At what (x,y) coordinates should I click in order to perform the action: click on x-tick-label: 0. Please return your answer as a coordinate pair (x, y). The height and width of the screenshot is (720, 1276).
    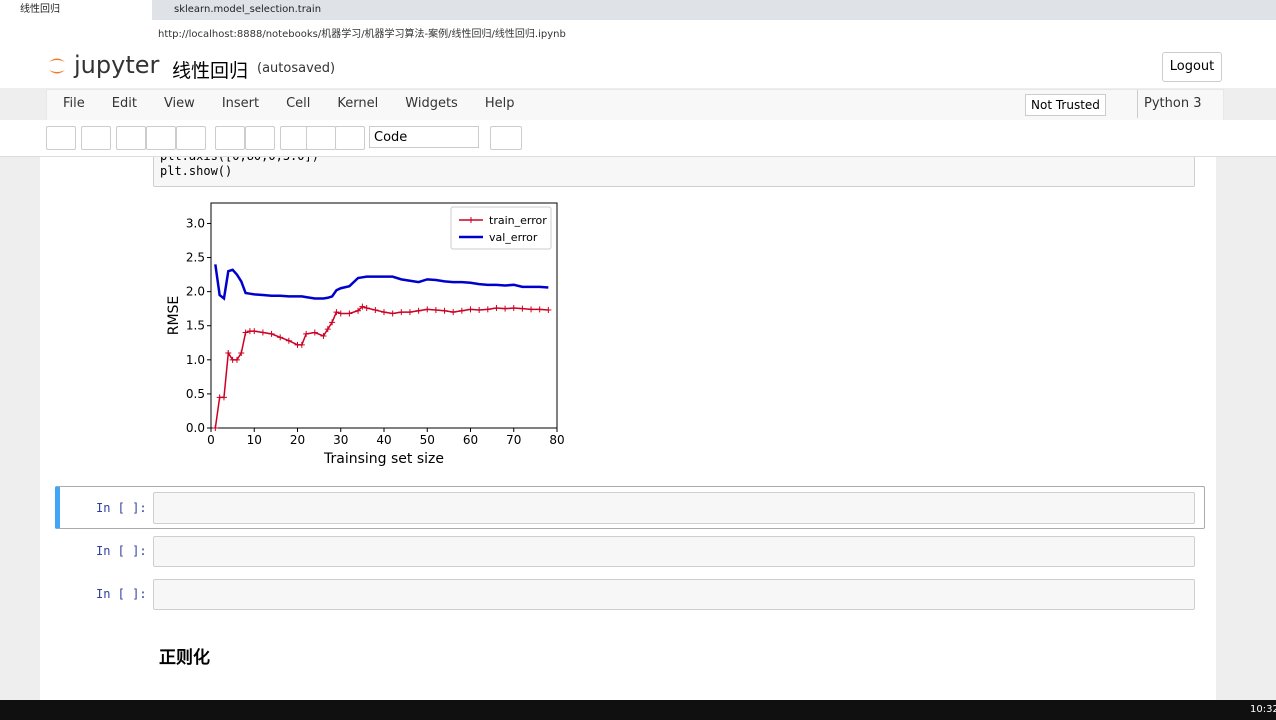
    Looking at the image, I should click on (211, 440).